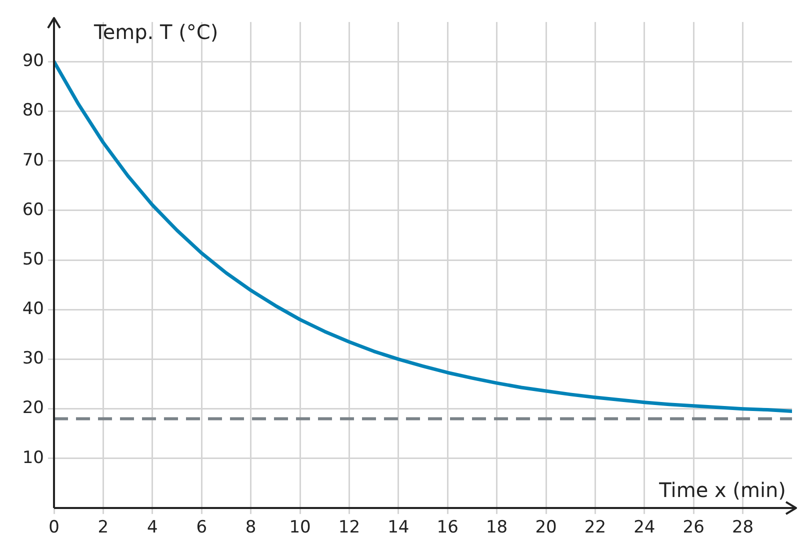 This screenshot has width=809, height=557. What do you see at coordinates (595, 528) in the screenshot?
I see `x-tick-label: 22` at bounding box center [595, 528].